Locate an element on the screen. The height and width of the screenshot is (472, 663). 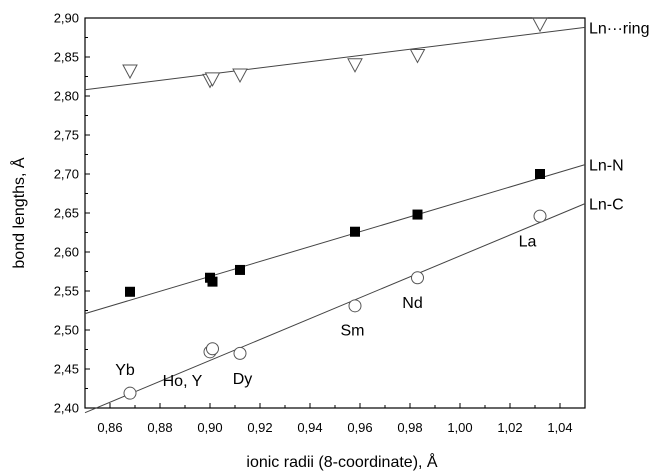
x-tick-label: 0,88 is located at coordinates (159, 427).